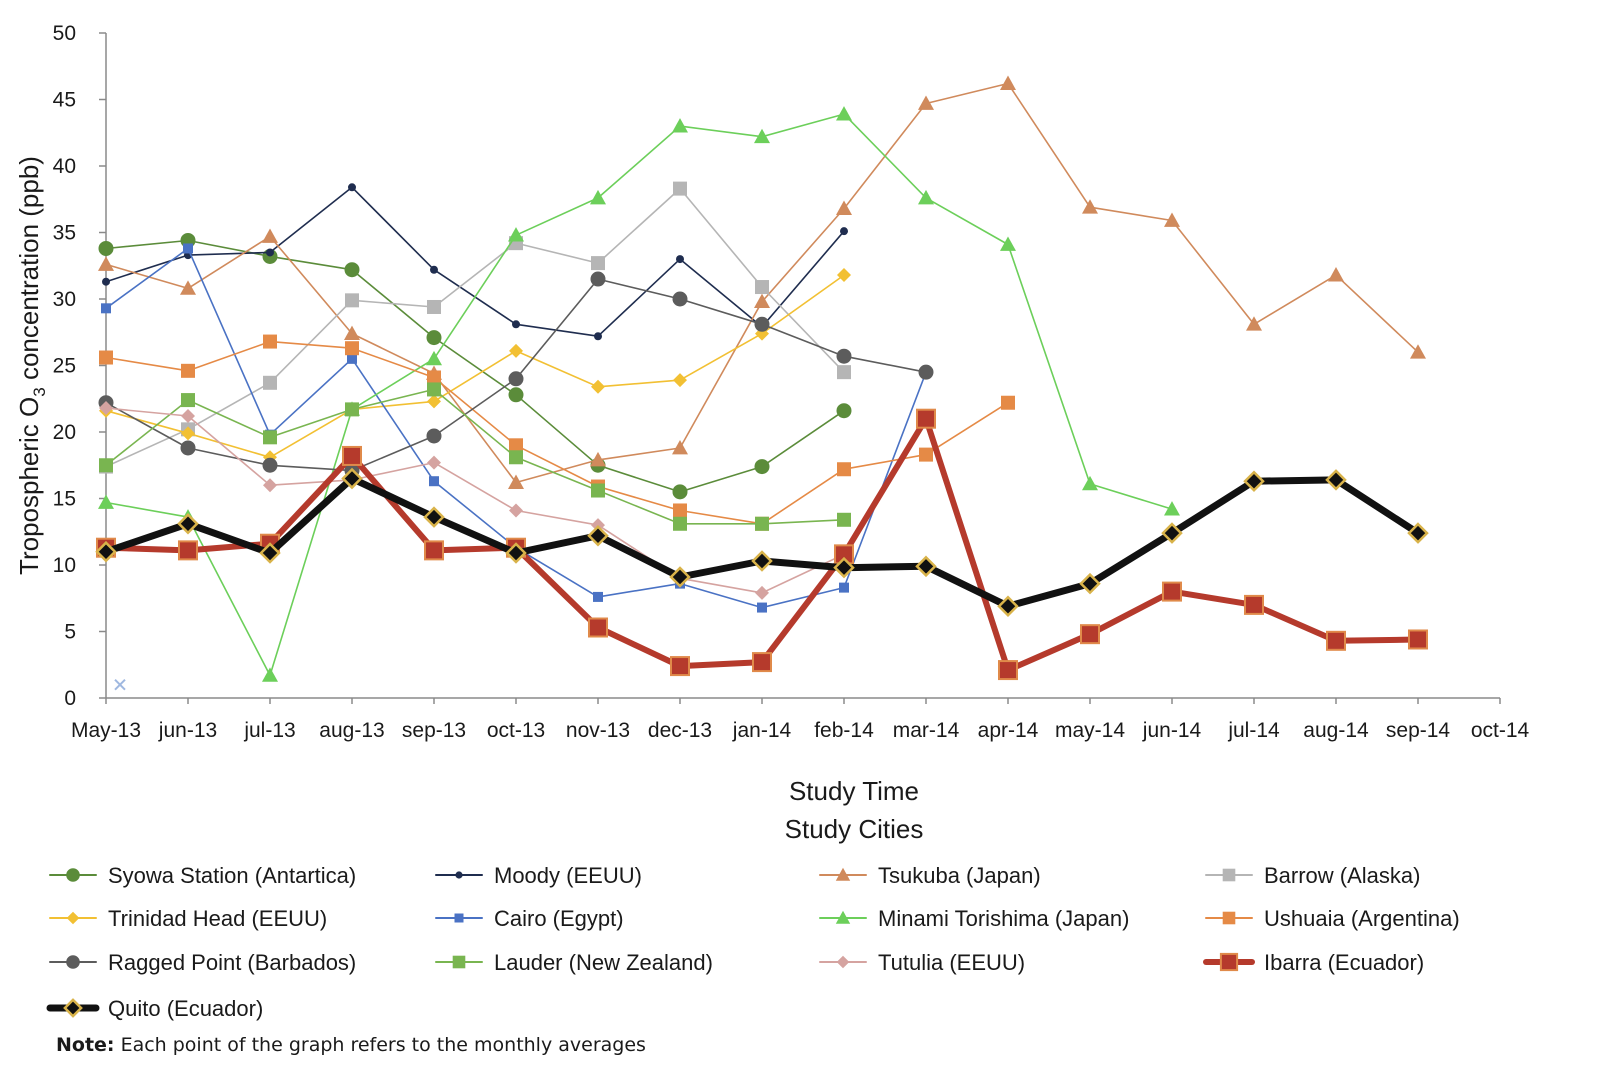 The width and height of the screenshot is (1600, 1072). What do you see at coordinates (603, 962) in the screenshot?
I see `legend-label: Lauder (New Zealand)` at bounding box center [603, 962].